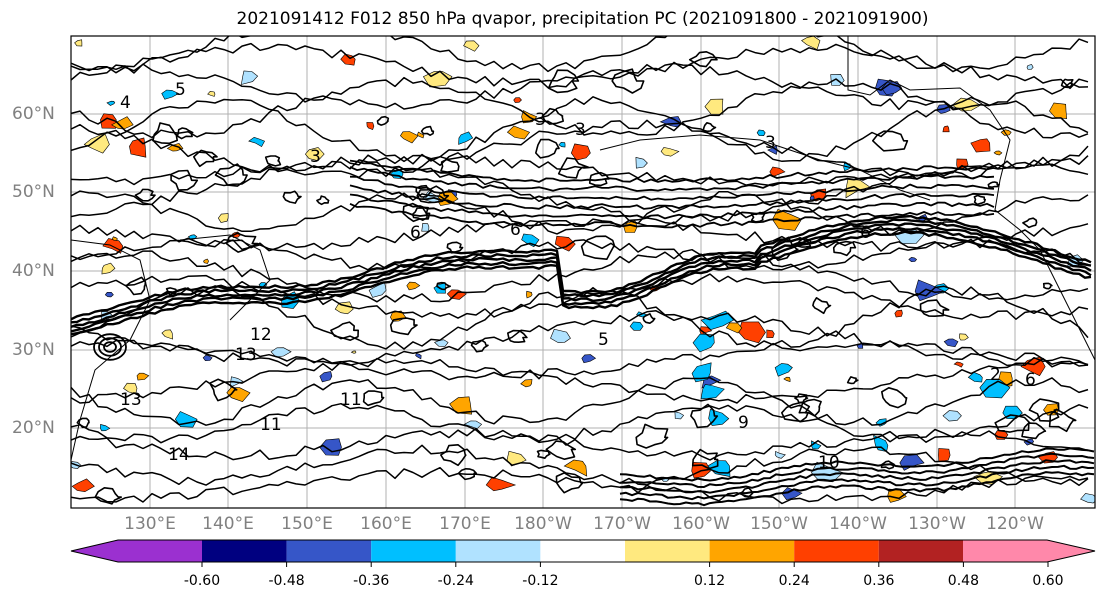 Image resolution: width=1105 pixels, height=601 pixels. I want to click on lon-label-130w: 130°W, so click(937, 524).